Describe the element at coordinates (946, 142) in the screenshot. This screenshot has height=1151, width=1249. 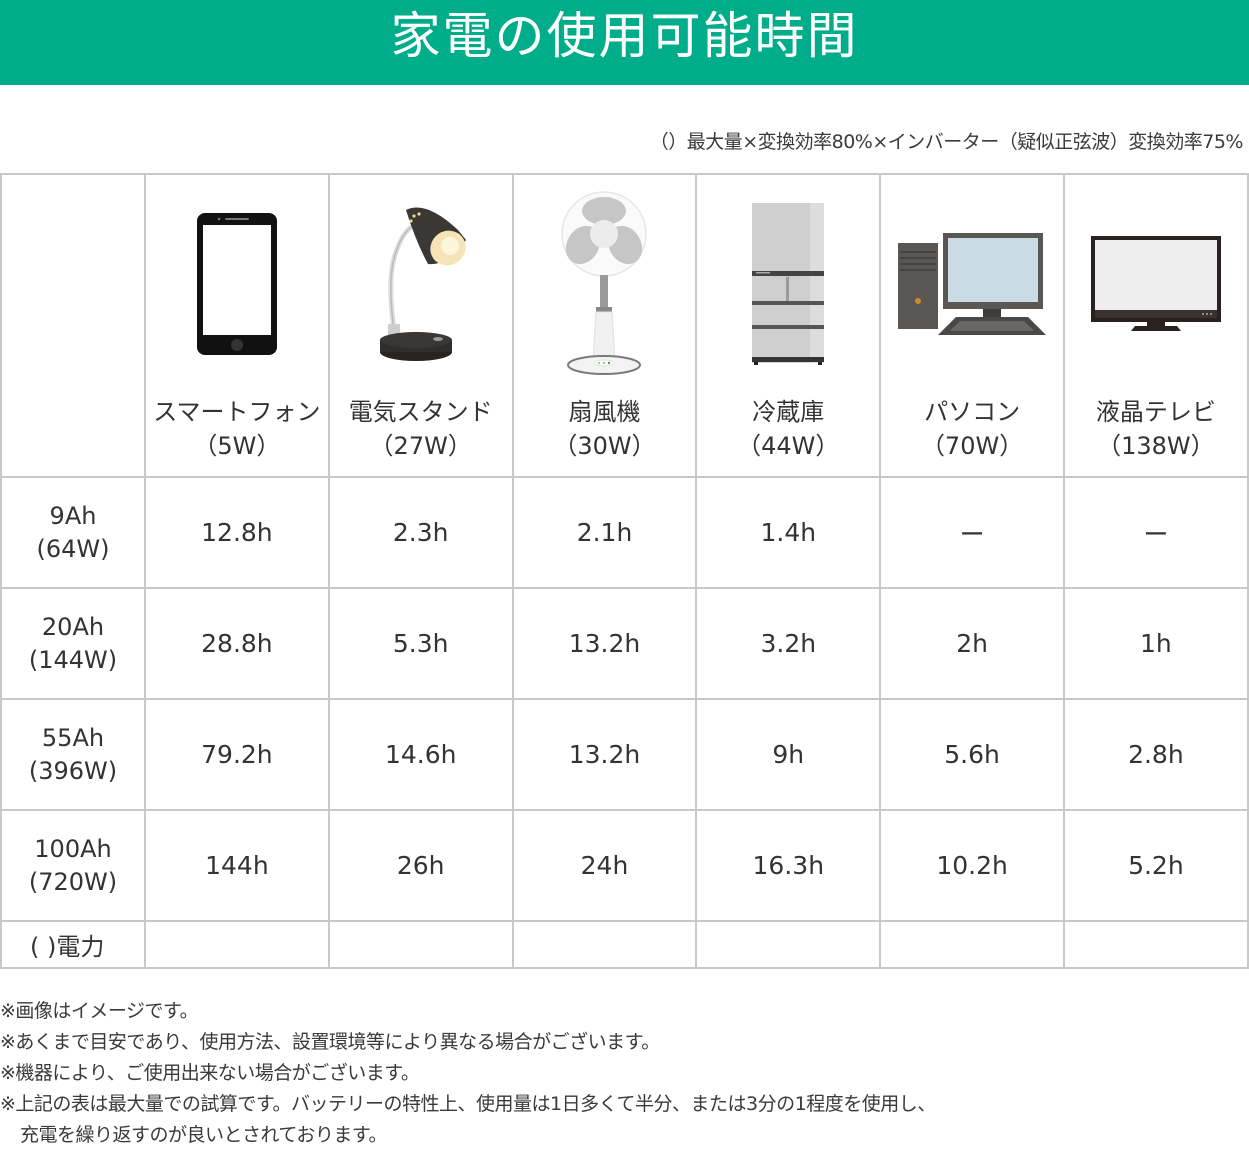
I see `calculation-note: （）最大量×変換効率80%×インバーター（疑似正弦波）変換効率75%` at that location.